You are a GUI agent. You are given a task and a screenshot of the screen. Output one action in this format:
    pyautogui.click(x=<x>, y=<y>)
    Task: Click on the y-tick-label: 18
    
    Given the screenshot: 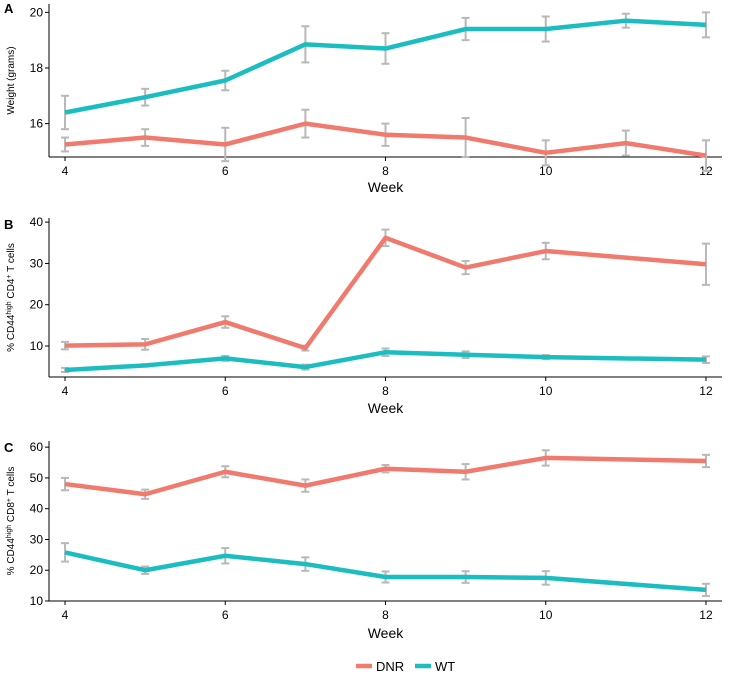 What is the action you would take?
    pyautogui.click(x=37, y=68)
    